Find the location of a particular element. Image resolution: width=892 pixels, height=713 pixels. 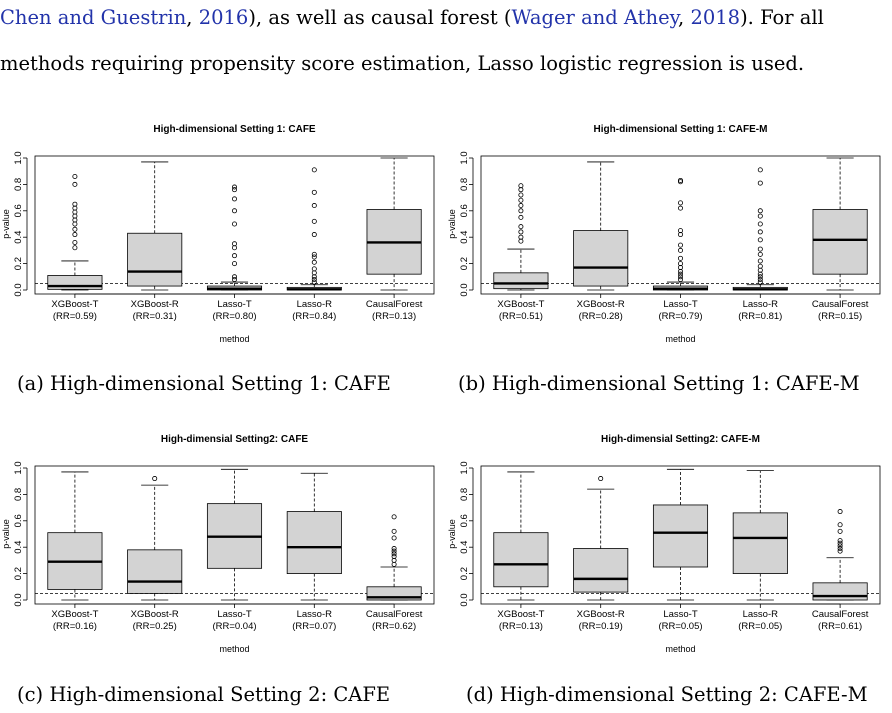

chart-title: High-dimensional Setting 1: CAFE is located at coordinates (234, 129).